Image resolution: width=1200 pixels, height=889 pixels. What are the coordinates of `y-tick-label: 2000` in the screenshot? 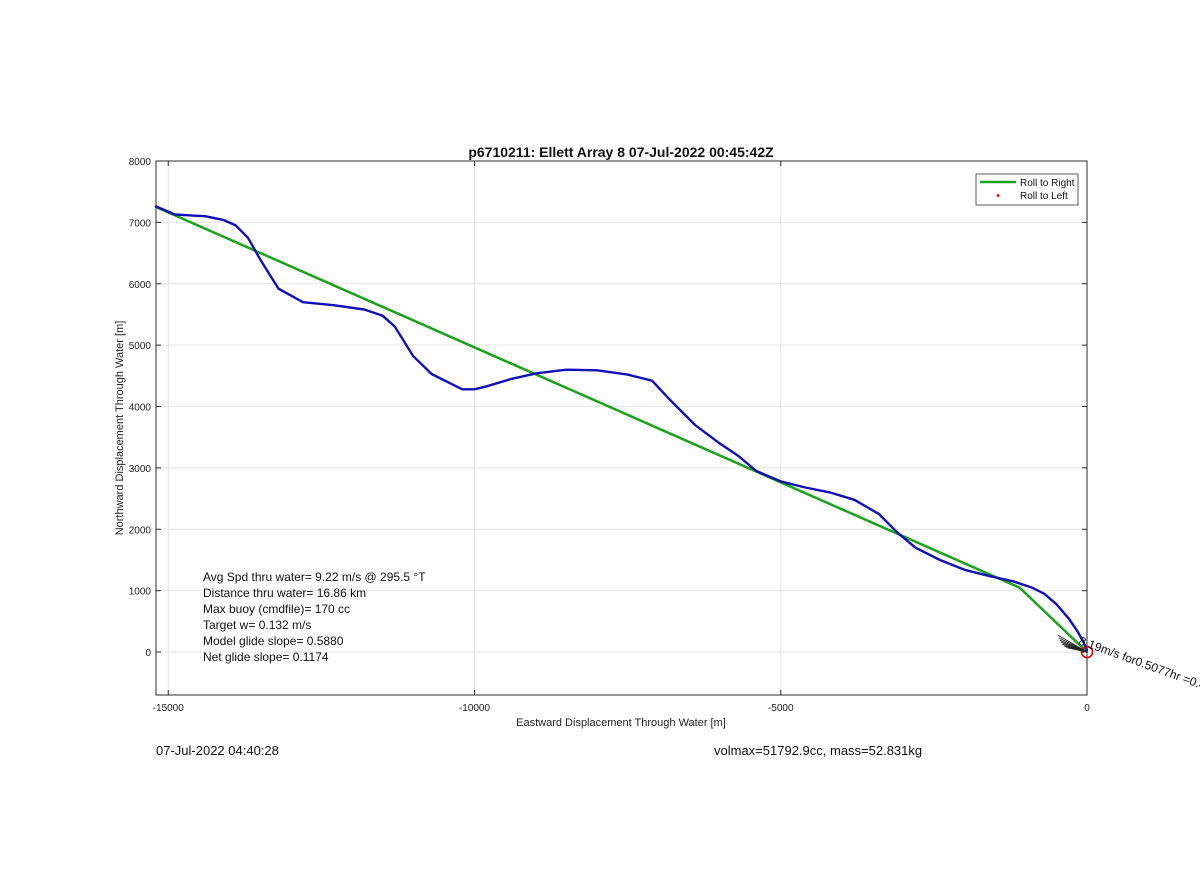 It's located at (140, 530).